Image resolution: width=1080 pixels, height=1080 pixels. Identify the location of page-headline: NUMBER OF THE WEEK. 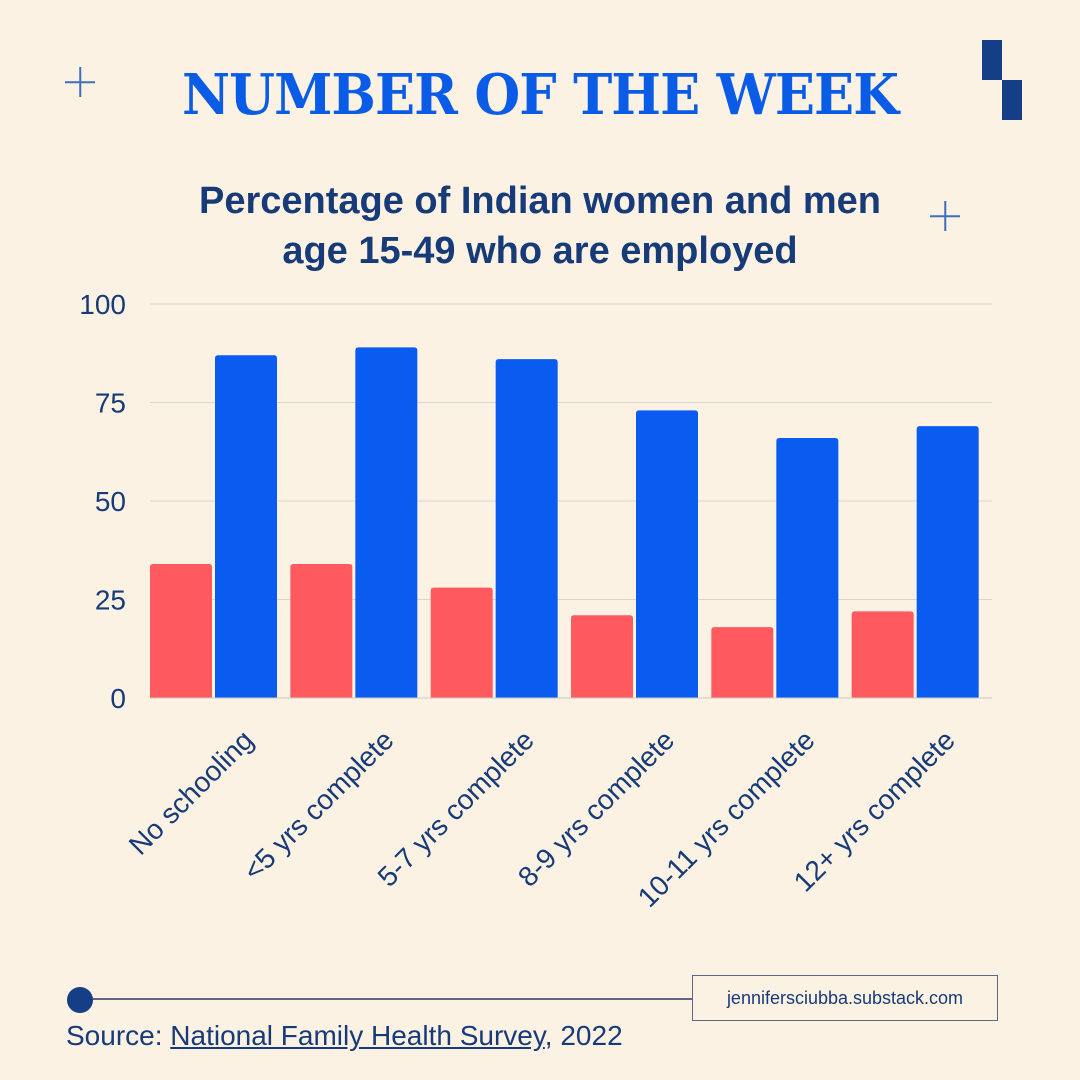
(540, 95).